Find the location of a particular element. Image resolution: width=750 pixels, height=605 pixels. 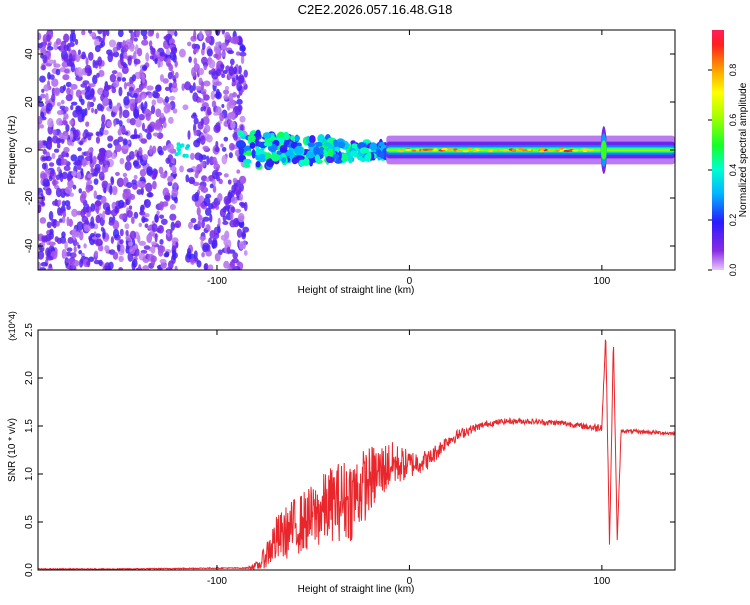

snr-y-tick-label: 1.5 is located at coordinates (29, 426).